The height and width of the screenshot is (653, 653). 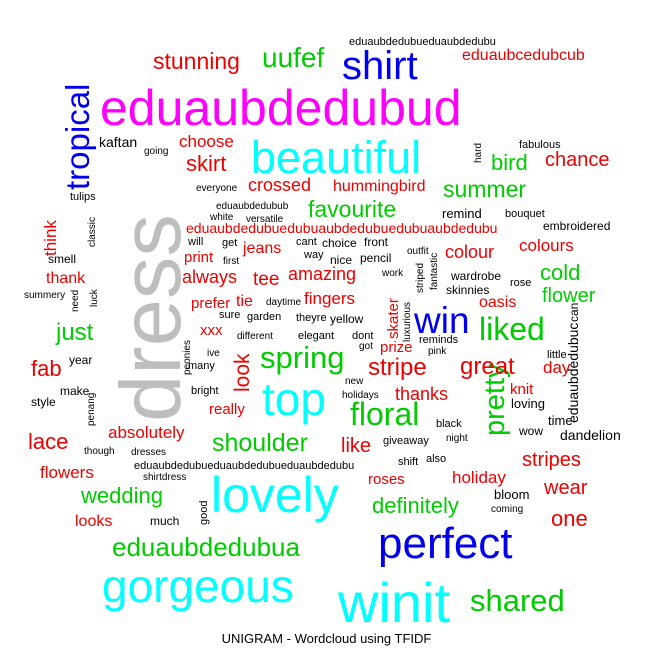 I want to click on word-sure: sure, so click(x=229, y=315).